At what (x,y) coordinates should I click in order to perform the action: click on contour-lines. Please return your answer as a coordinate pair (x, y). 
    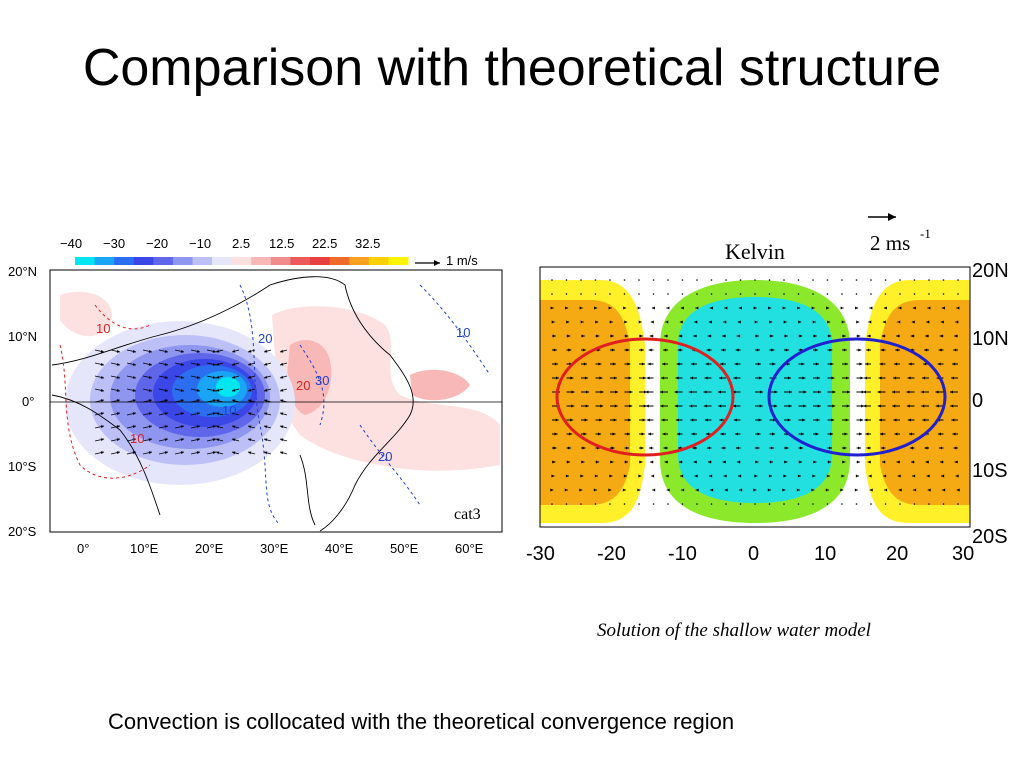
    Looking at the image, I should click on (275, 405).